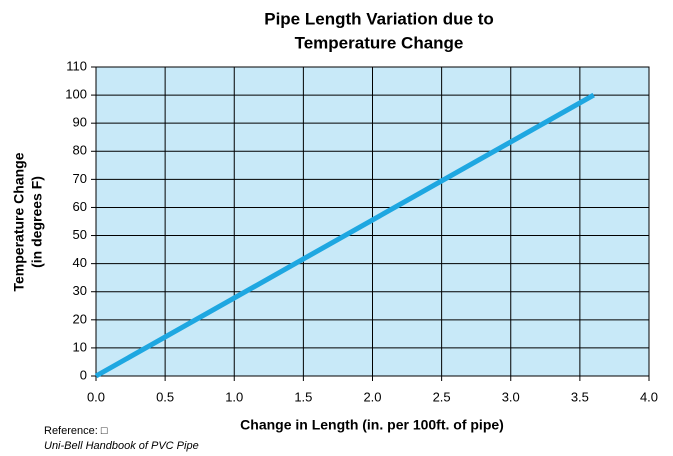  What do you see at coordinates (37, 222) in the screenshot?
I see `y-axis-label: (in degrees F)` at bounding box center [37, 222].